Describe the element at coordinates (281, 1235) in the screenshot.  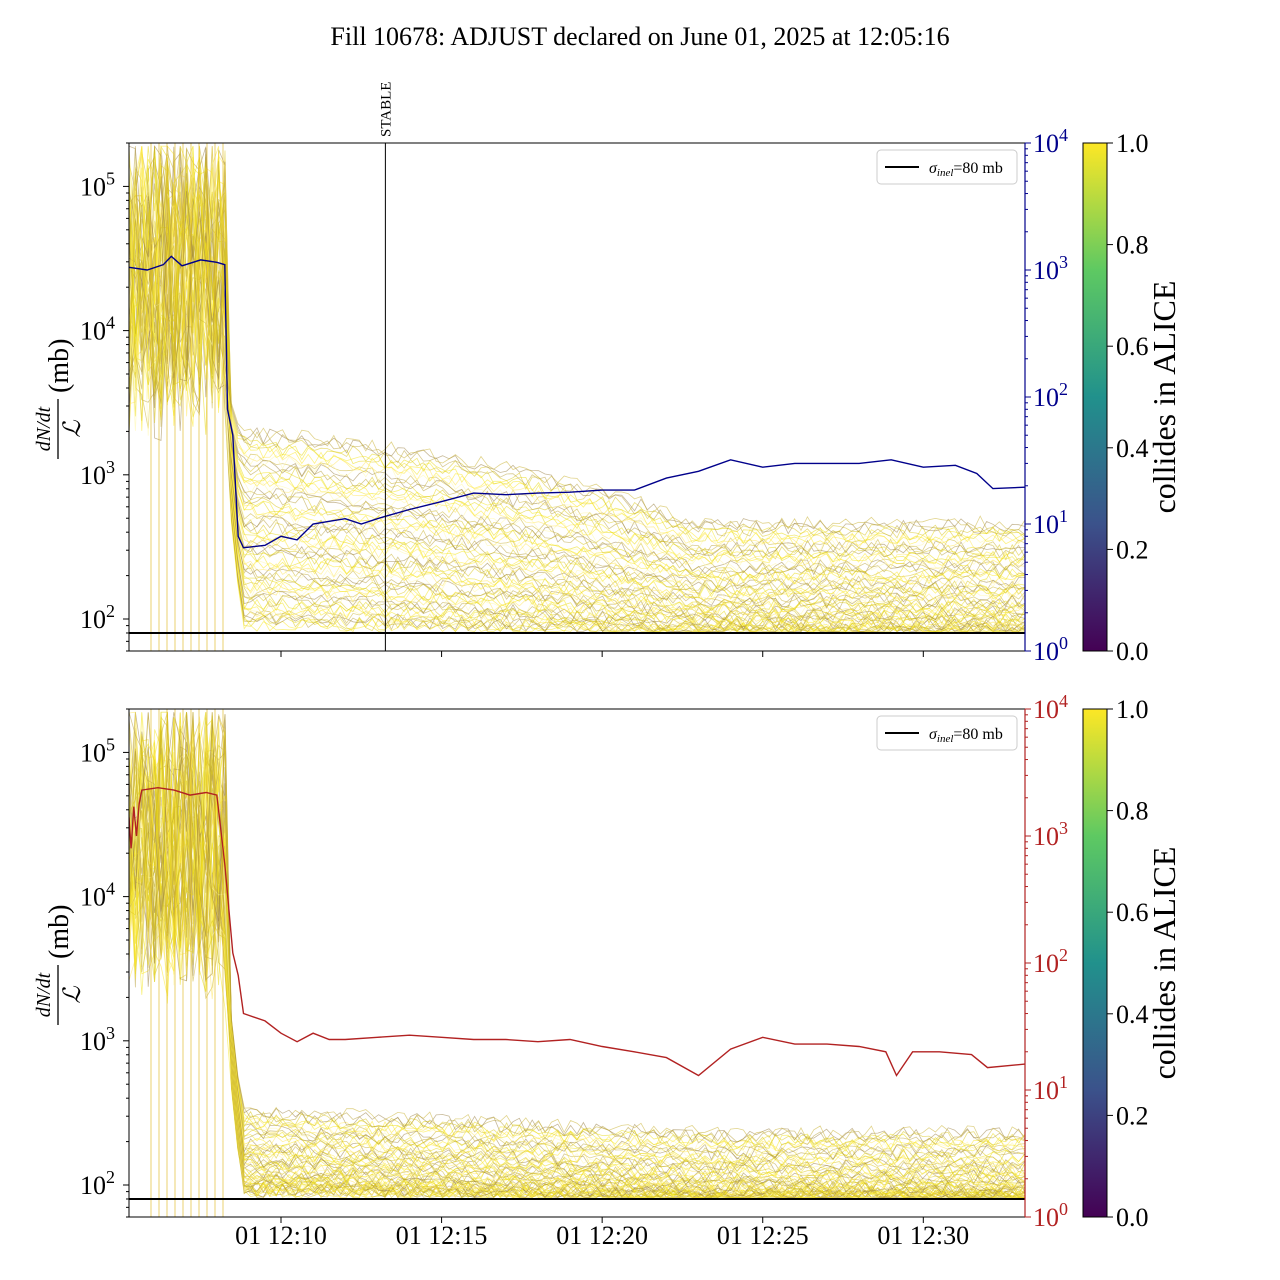
I see `x-tick-label: 01 12:10` at that location.